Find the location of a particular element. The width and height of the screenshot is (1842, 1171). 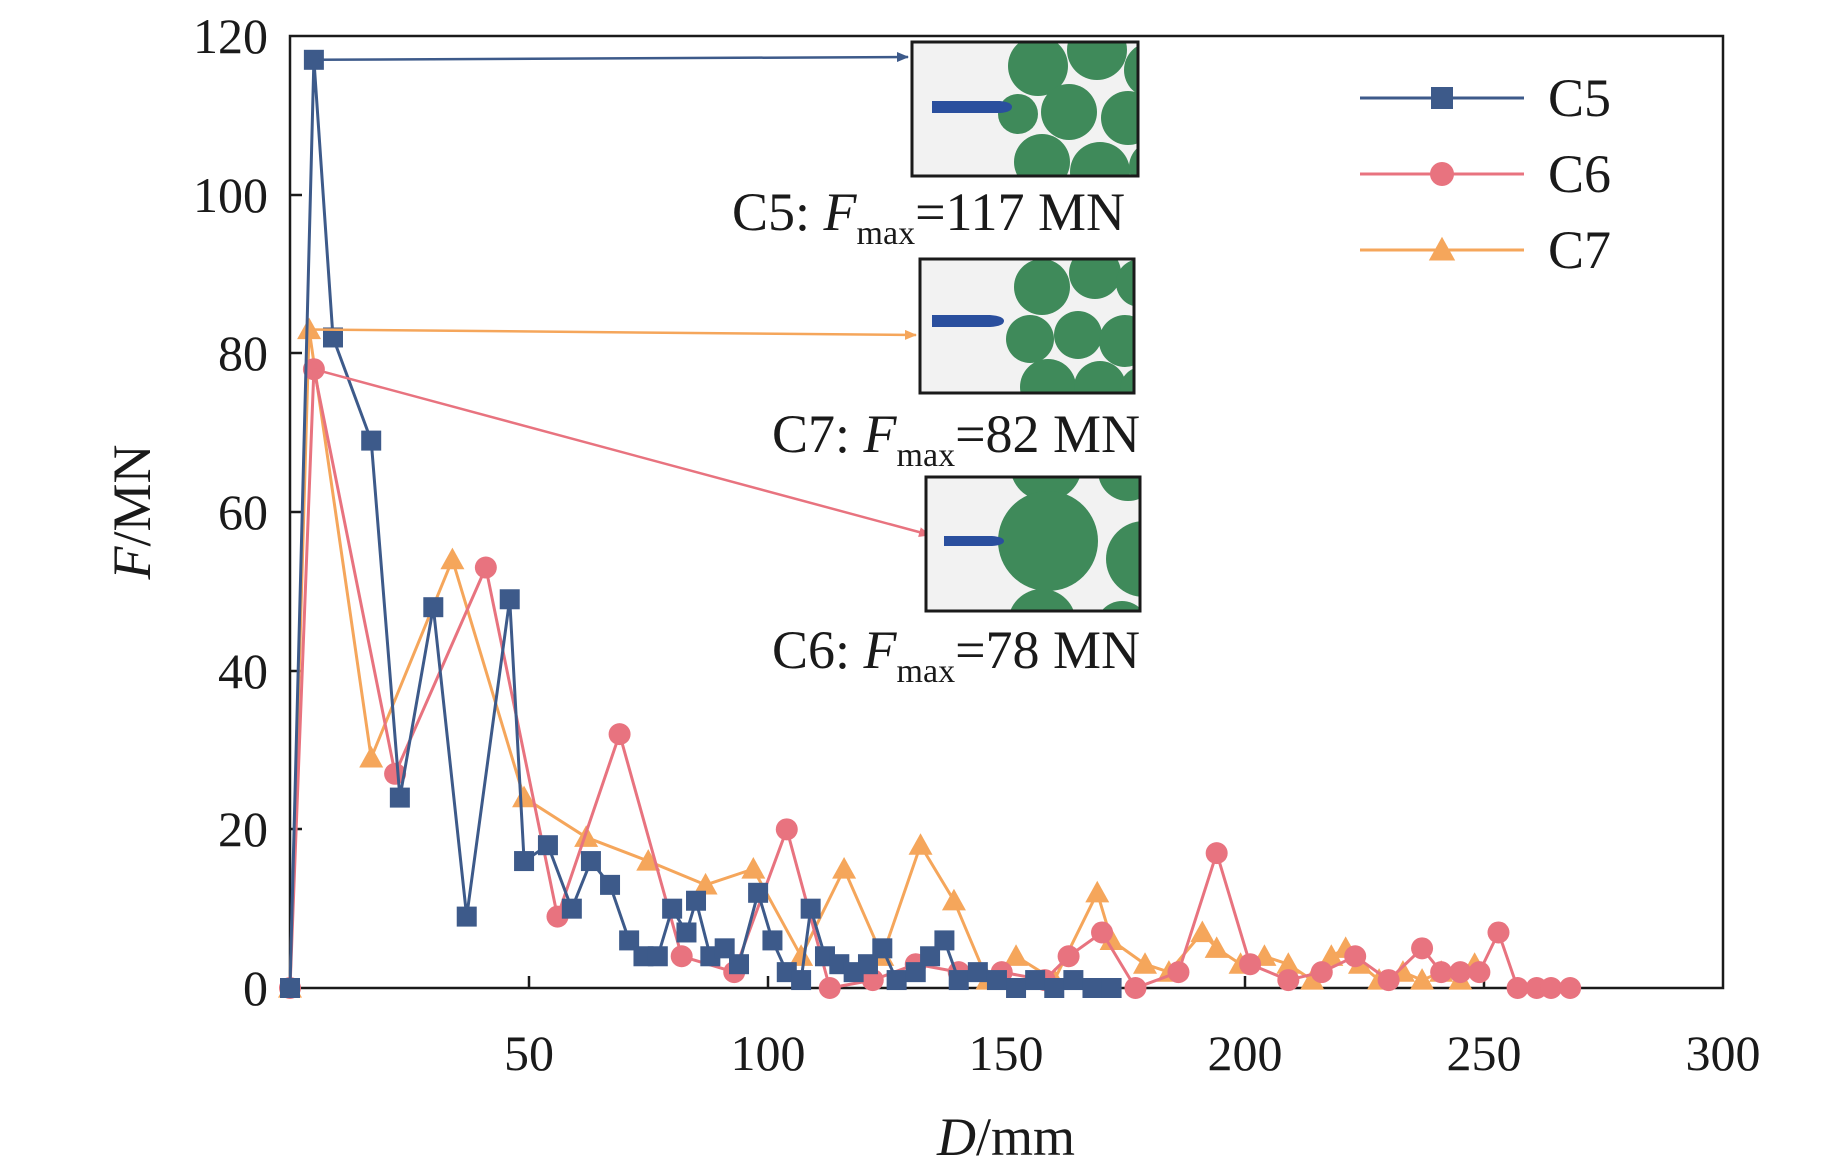

annot-sub: max is located at coordinates (926, 455).